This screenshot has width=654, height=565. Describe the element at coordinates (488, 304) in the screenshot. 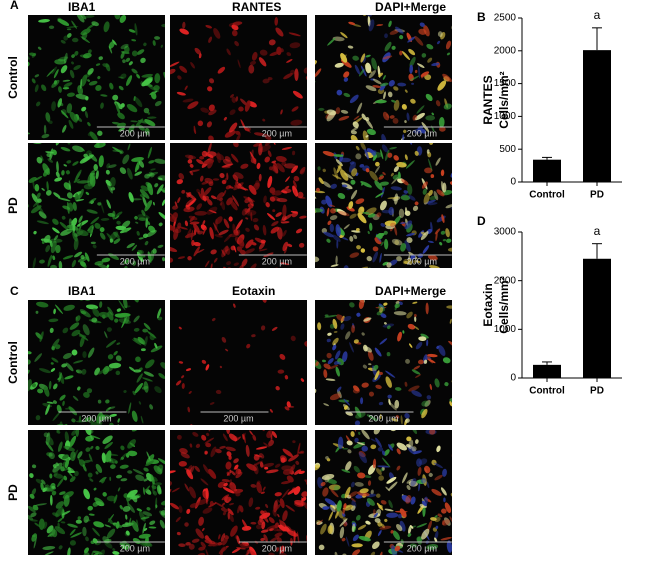

I see `y-axis-label: Eotaxin` at that location.